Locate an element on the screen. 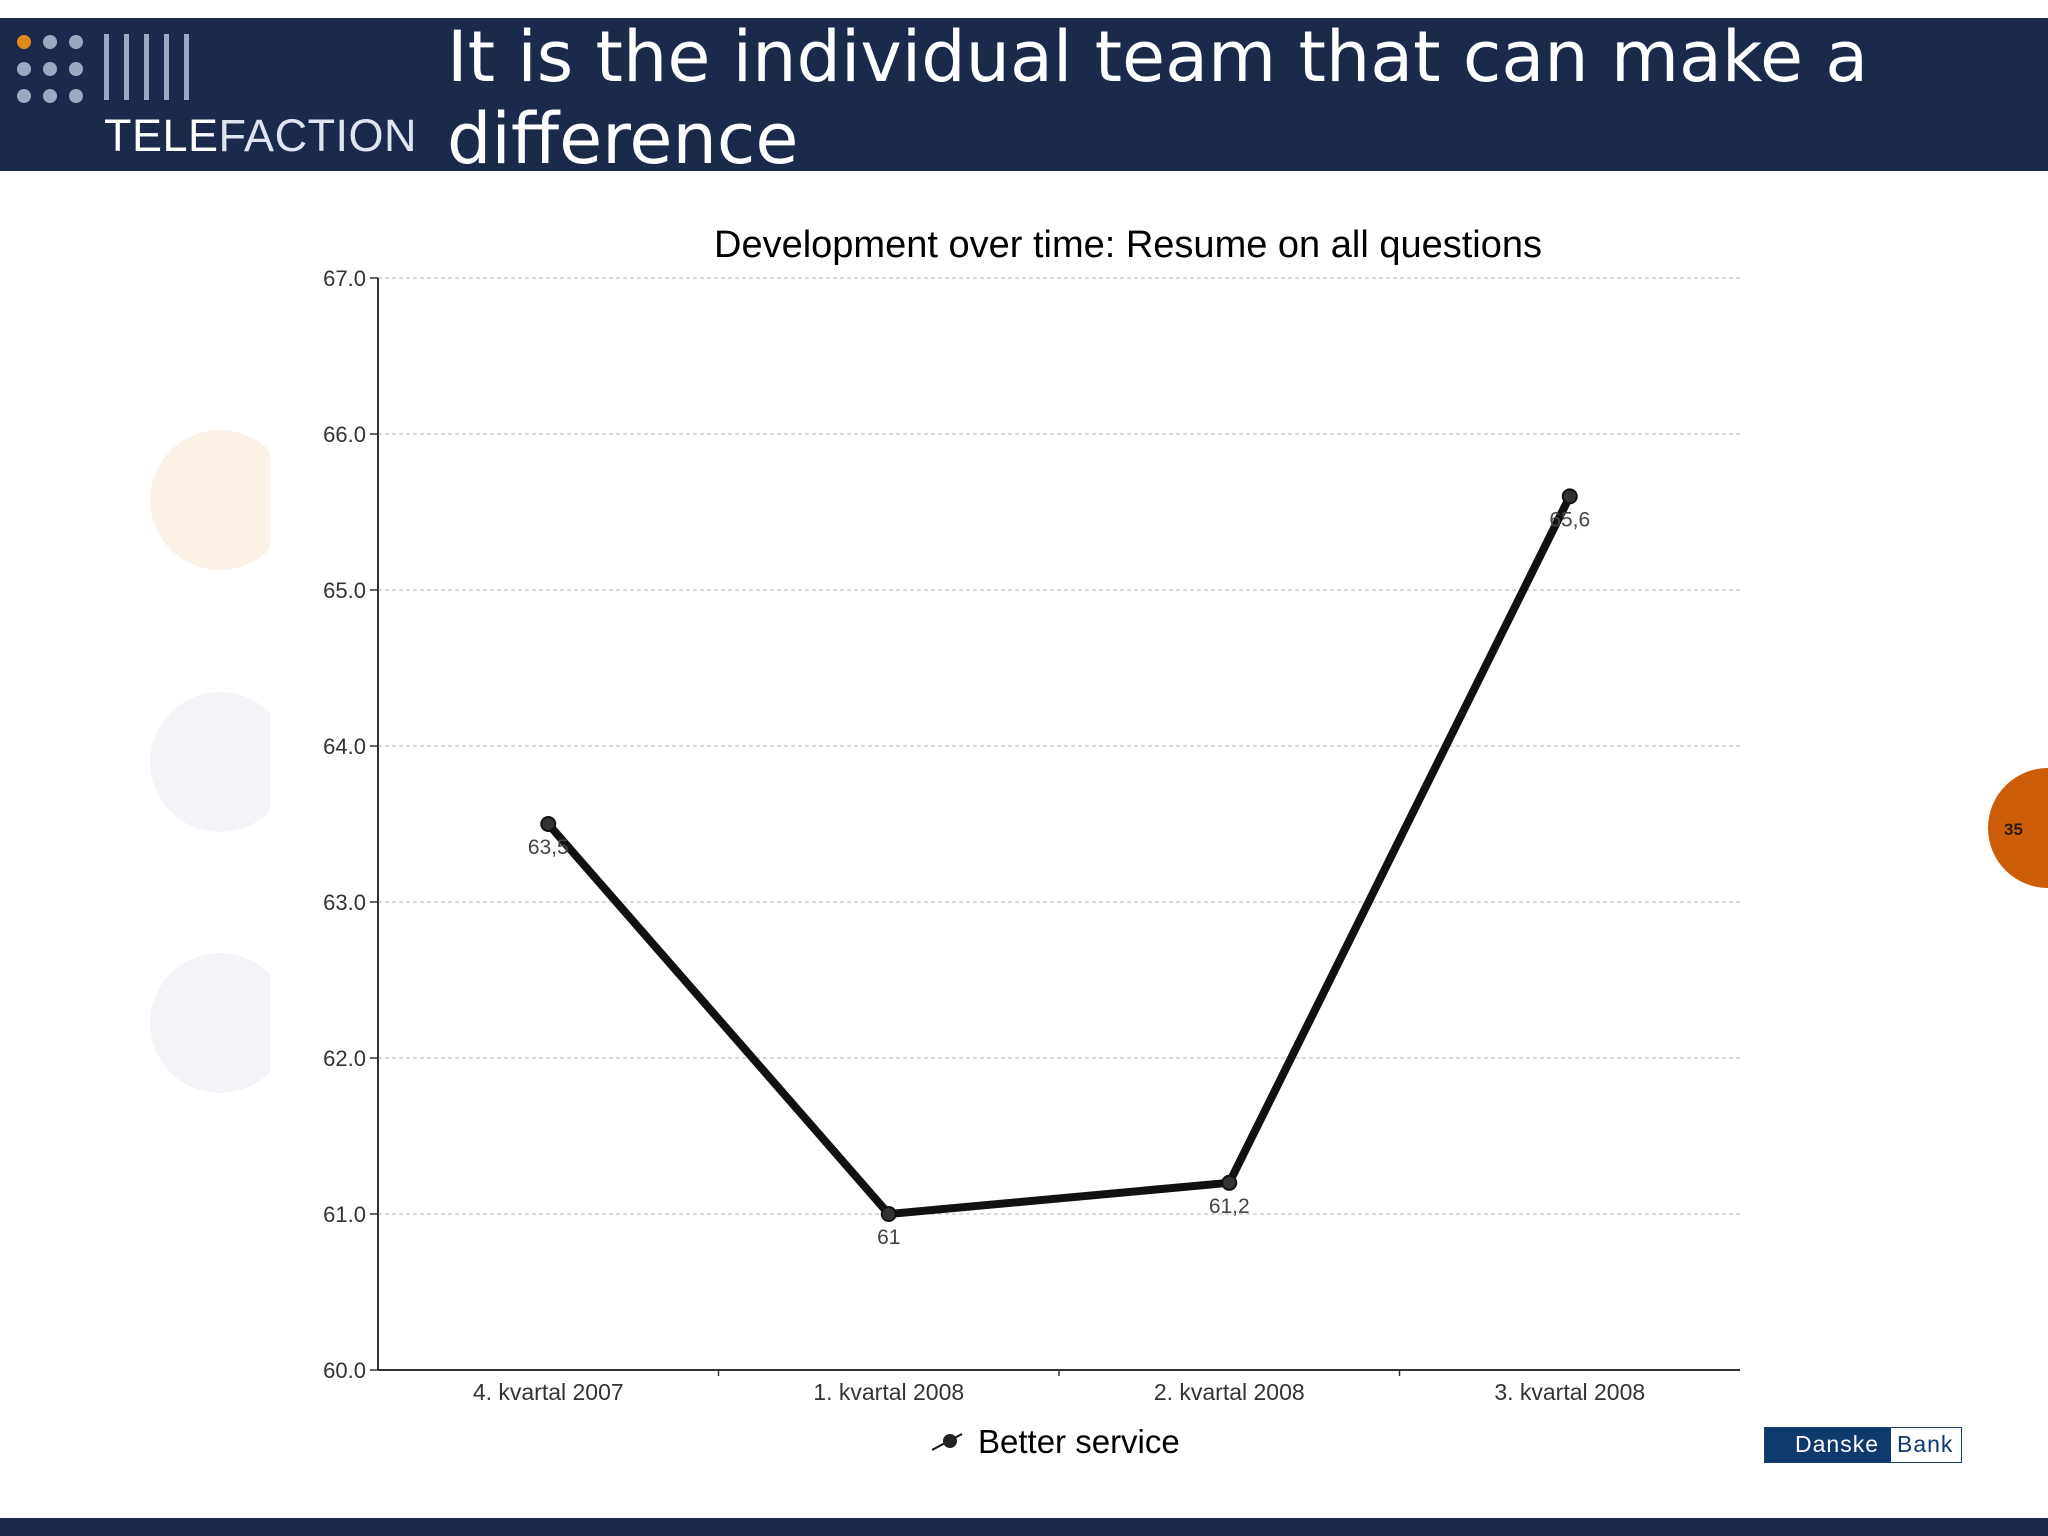 This screenshot has height=1536, width=2048. brand-part2: FACTION is located at coordinates (318, 135).